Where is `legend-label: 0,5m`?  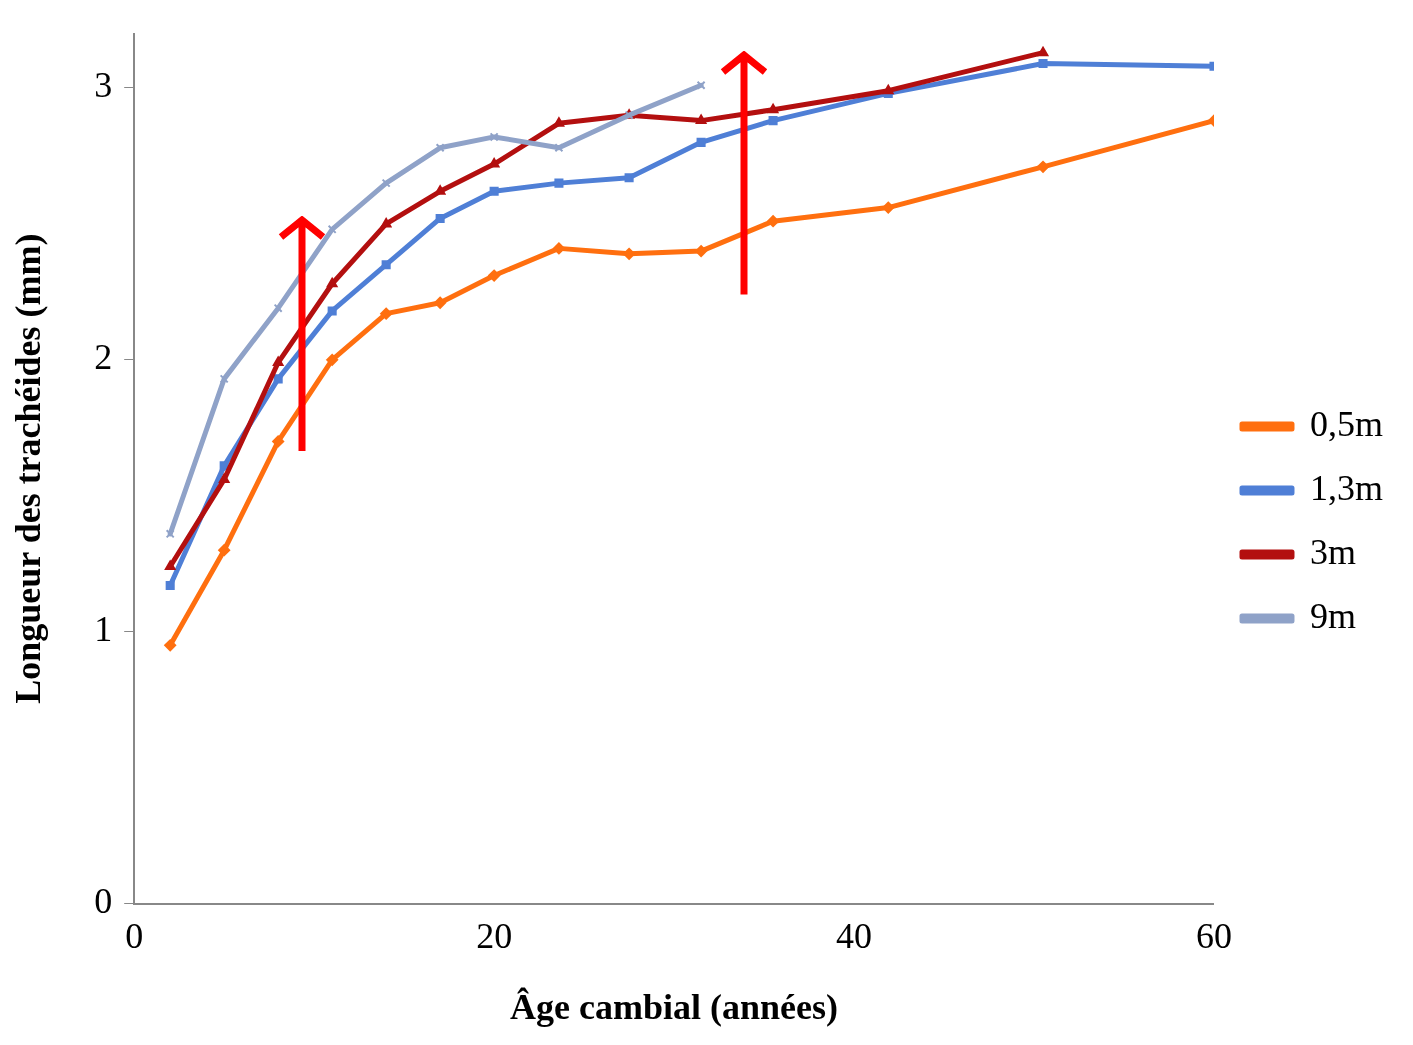 legend-label: 0,5m is located at coordinates (1347, 423).